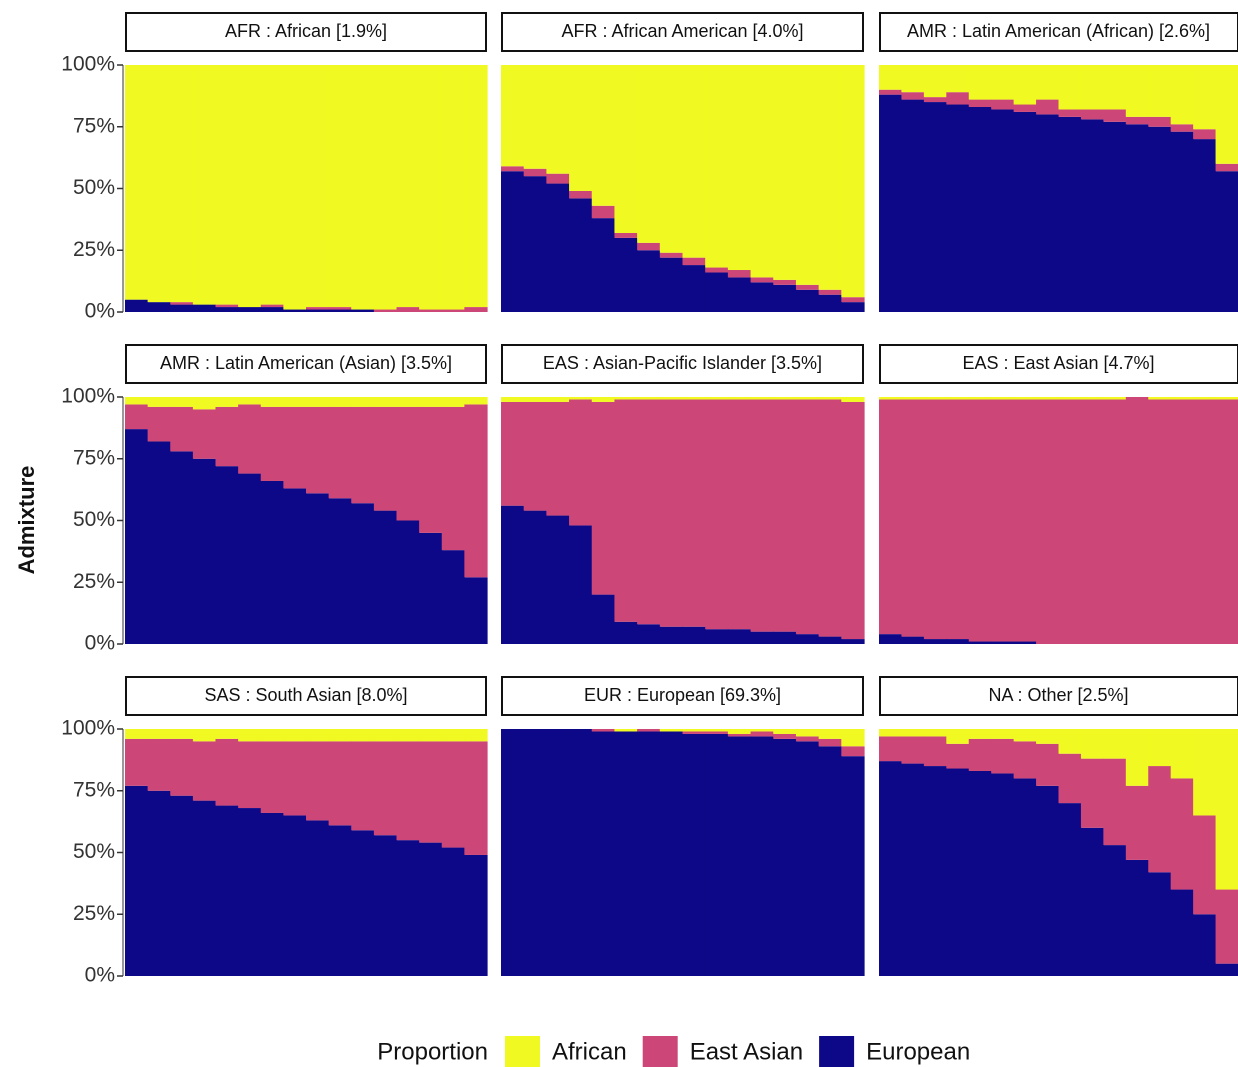  Describe the element at coordinates (94, 913) in the screenshot. I see `y-tick-label: 25%` at that location.